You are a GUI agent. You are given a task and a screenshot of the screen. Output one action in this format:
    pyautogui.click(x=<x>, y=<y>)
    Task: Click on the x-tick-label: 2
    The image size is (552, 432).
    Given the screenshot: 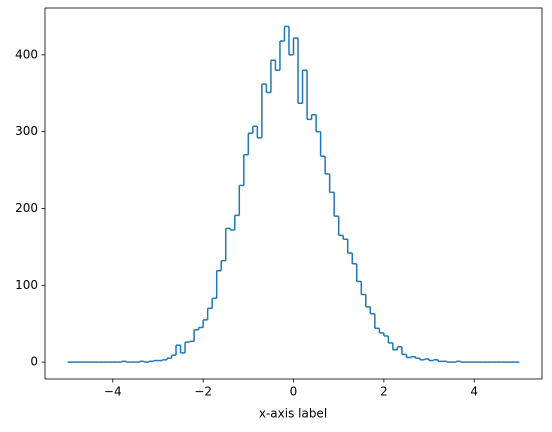 What is the action you would take?
    pyautogui.click(x=384, y=392)
    